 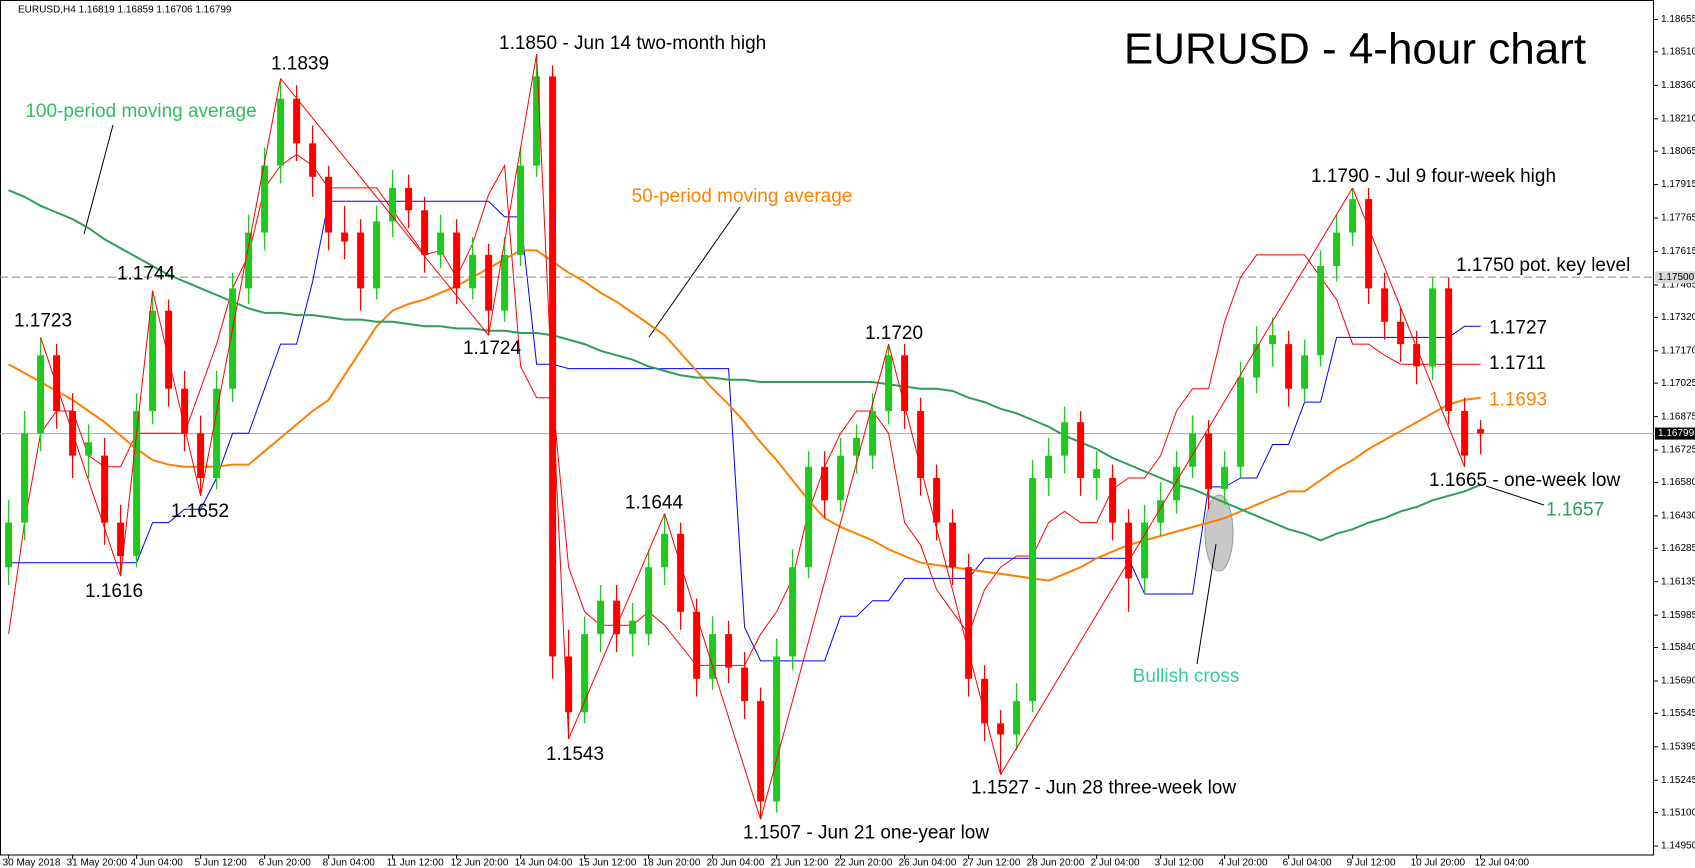 I want to click on y-tick-label: 1.17025, so click(x=1678, y=383).